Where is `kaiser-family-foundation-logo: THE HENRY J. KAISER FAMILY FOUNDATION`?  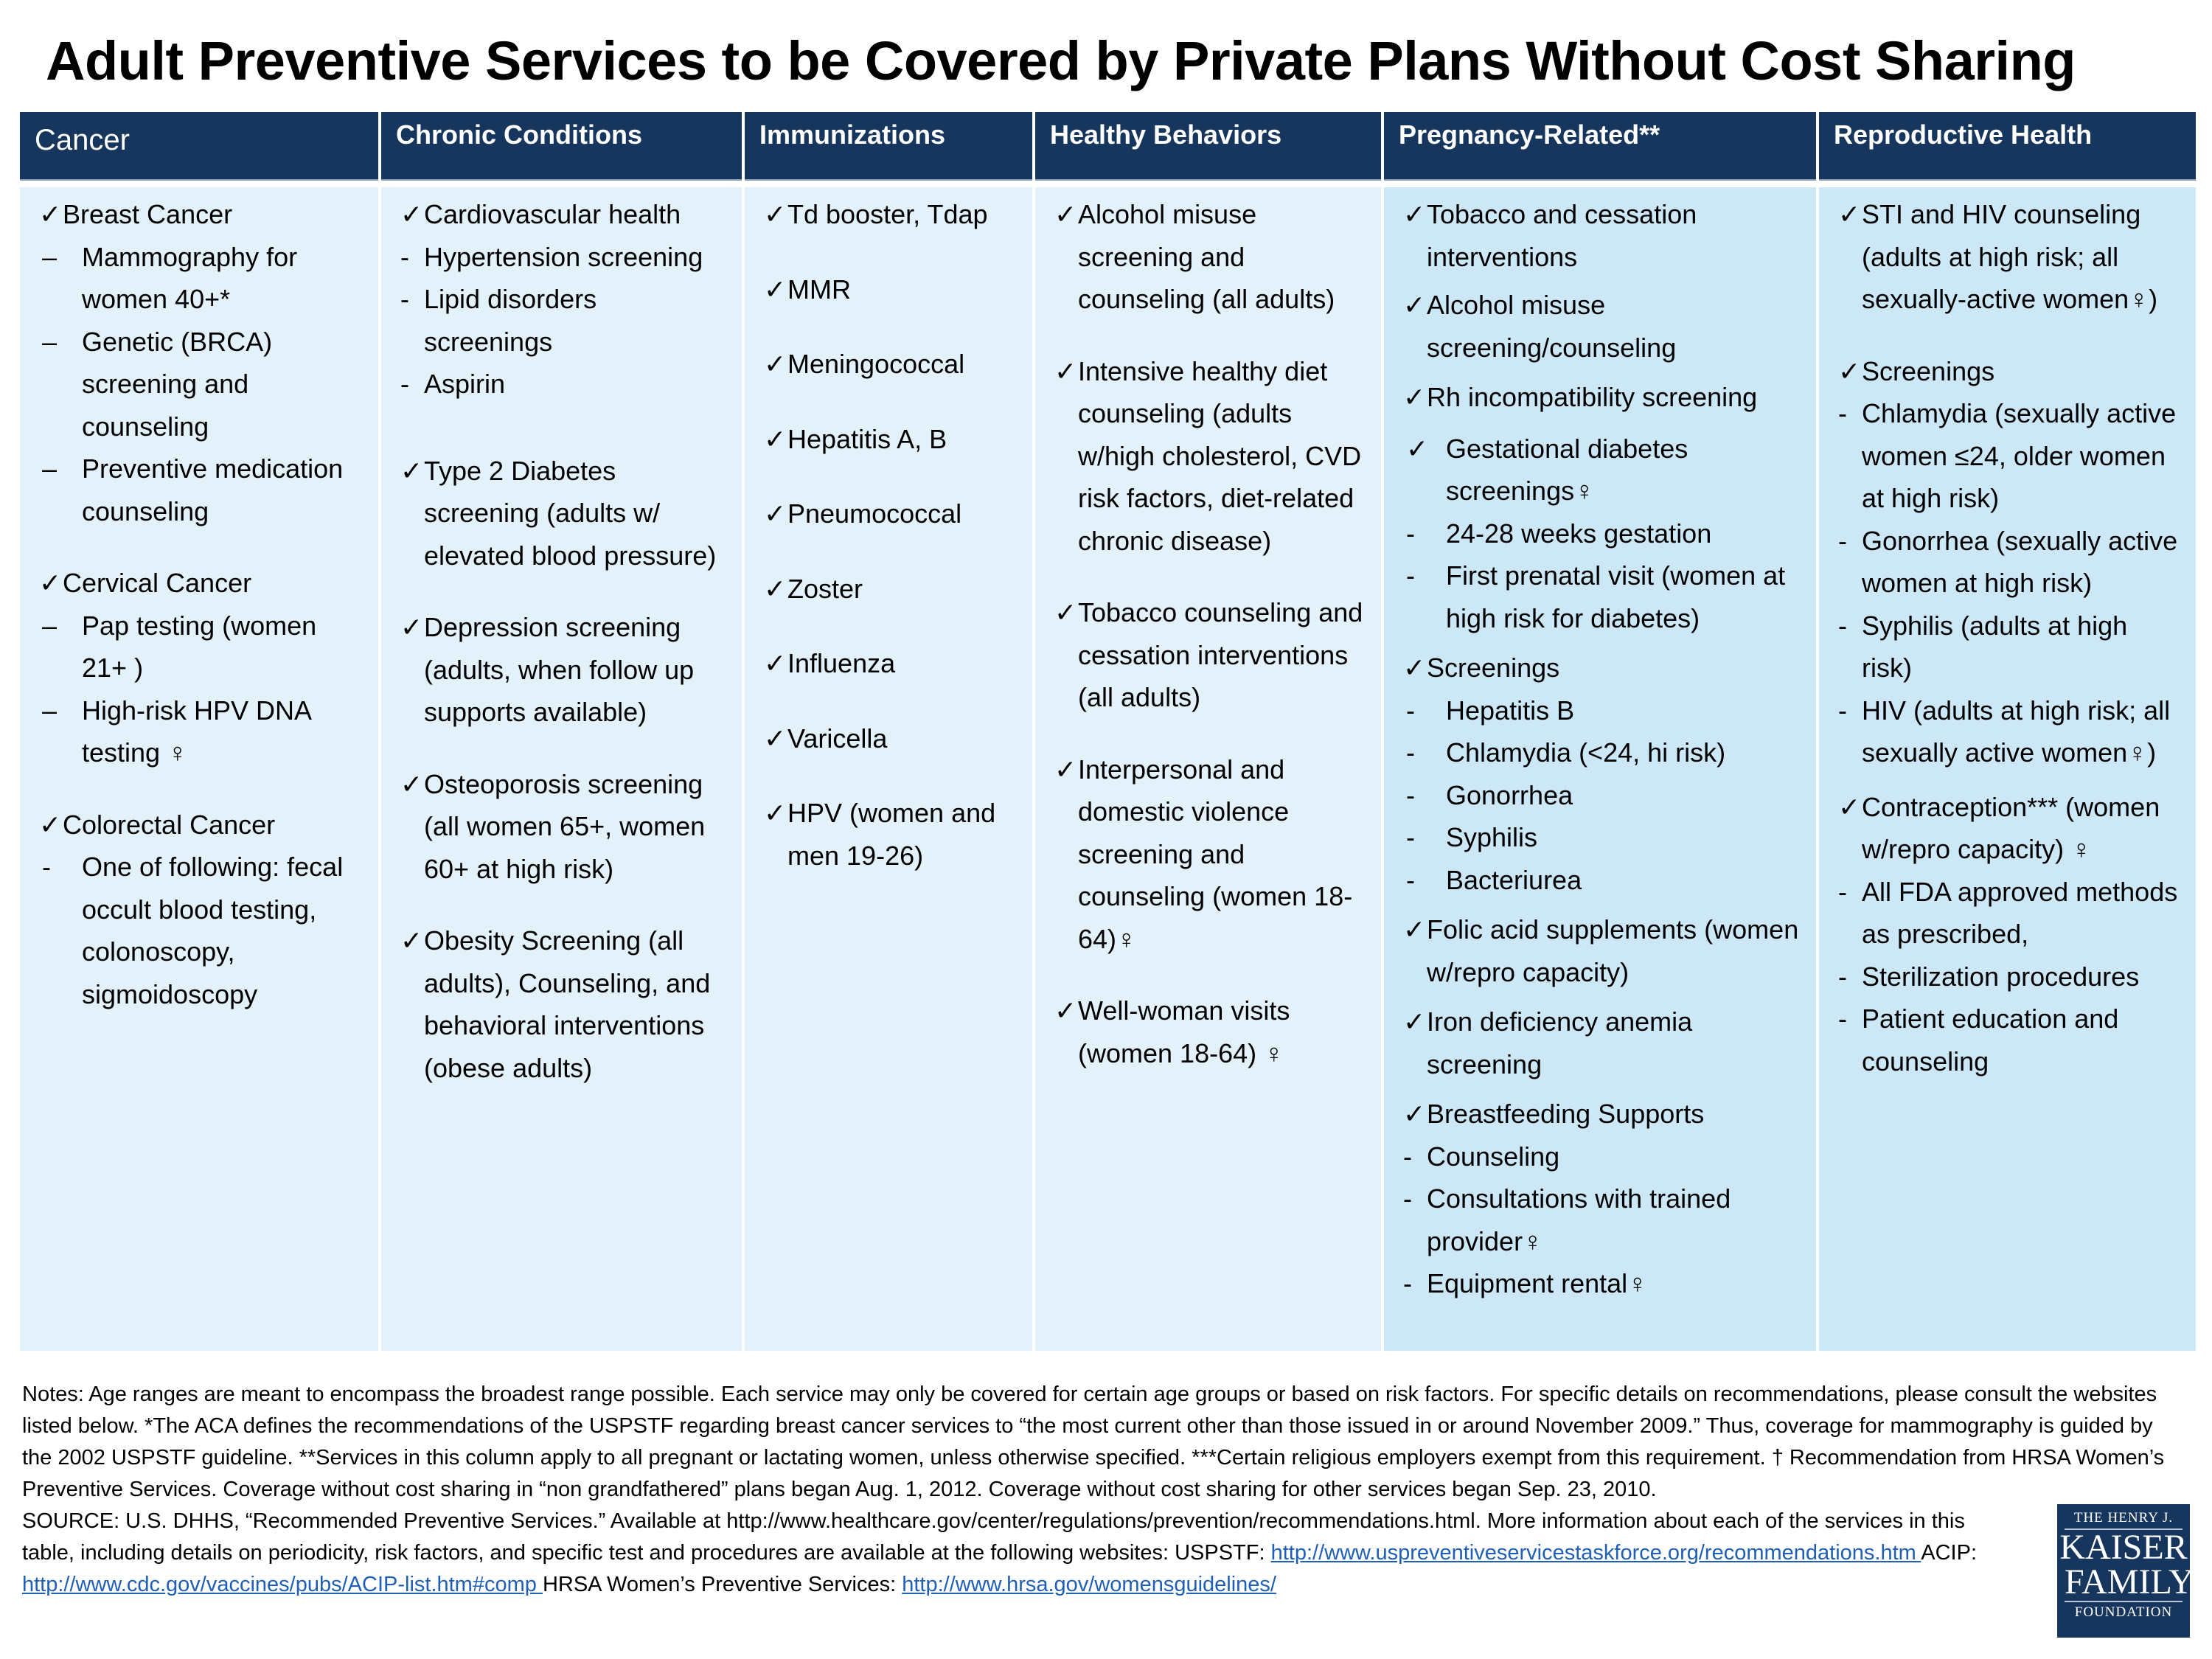 kaiser-family-foundation-logo: THE HENRY J. KAISER FAMILY FOUNDATION is located at coordinates (2125, 1571).